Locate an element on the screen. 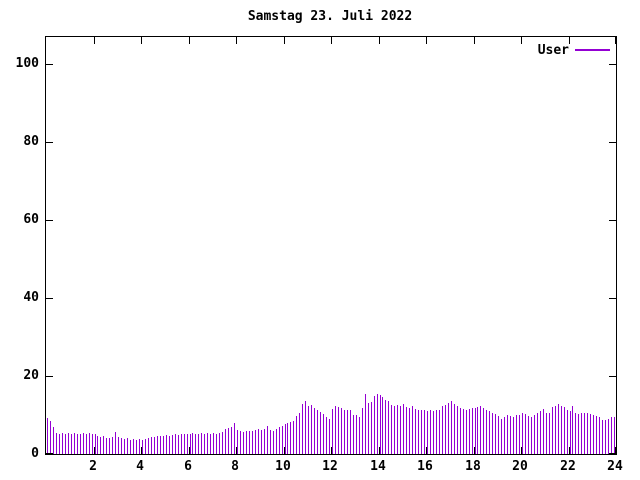 Image resolution: width=640 pixels, height=480 pixels. y-tick-label: 20 is located at coordinates (31, 375).